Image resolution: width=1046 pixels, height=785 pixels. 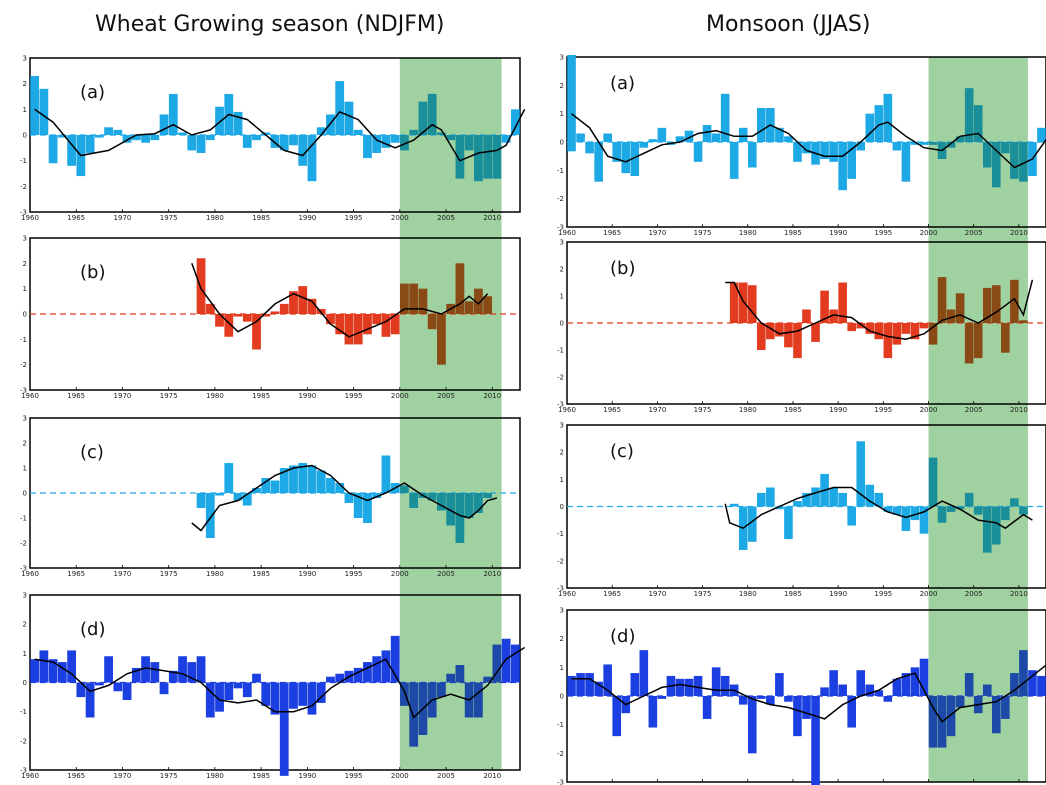 I want to click on bar-2004, so click(x=969, y=115).